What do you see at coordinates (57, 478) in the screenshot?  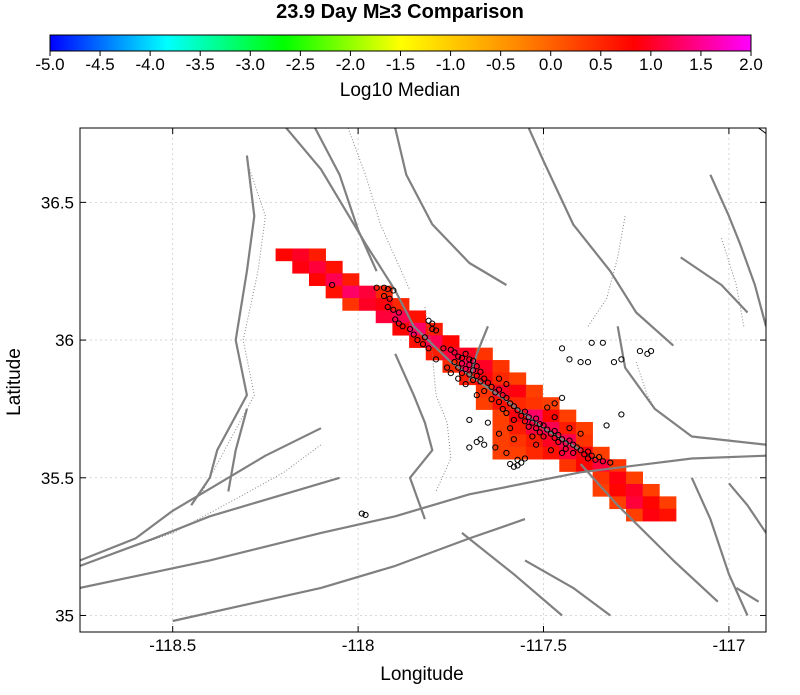 I see `y-tick-label: 35.5` at bounding box center [57, 478].